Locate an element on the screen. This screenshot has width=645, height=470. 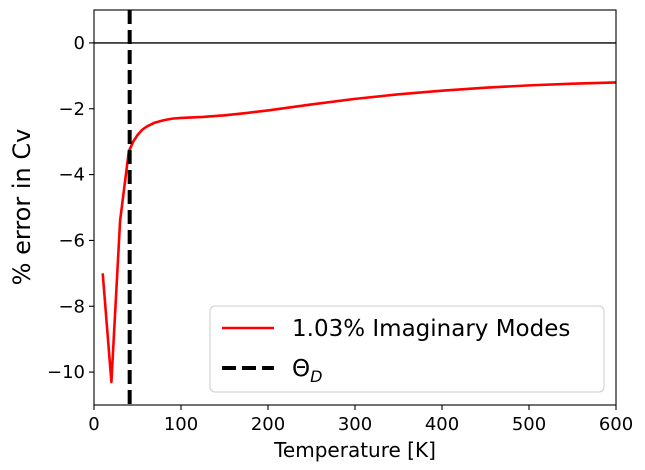
y-tick-label: −6 is located at coordinates (71, 240).